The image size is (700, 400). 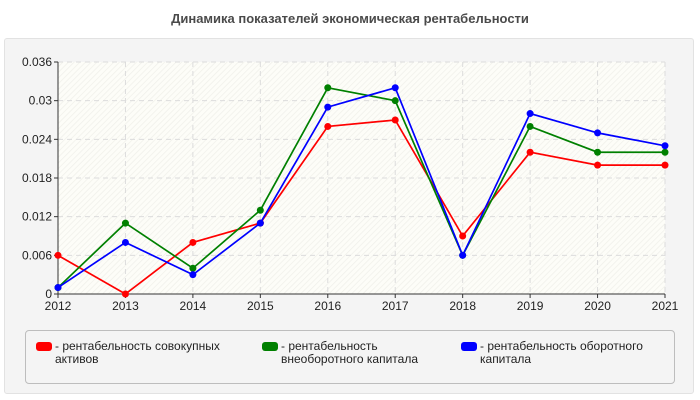 I want to click on y-tick-label: 0.012, so click(x=37, y=217).